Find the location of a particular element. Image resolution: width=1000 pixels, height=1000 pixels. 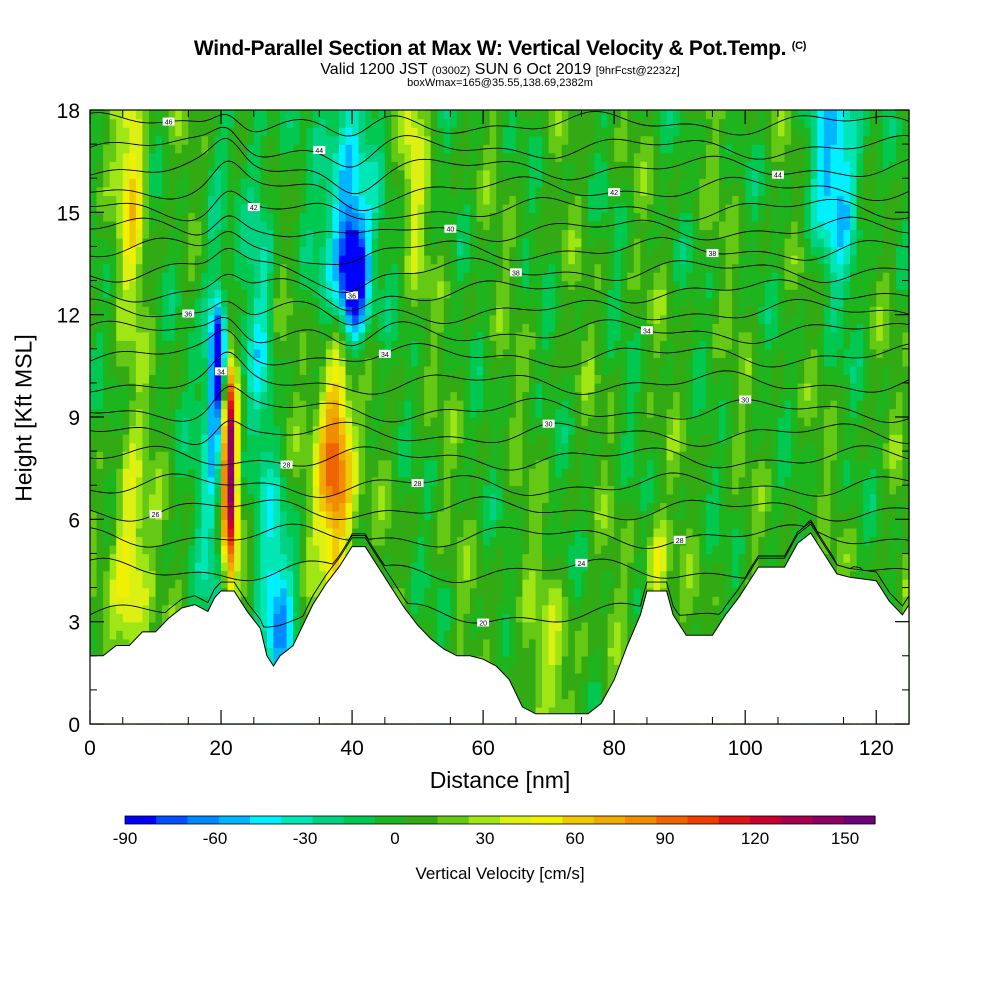

x-tick-label: 120 is located at coordinates (876, 748).